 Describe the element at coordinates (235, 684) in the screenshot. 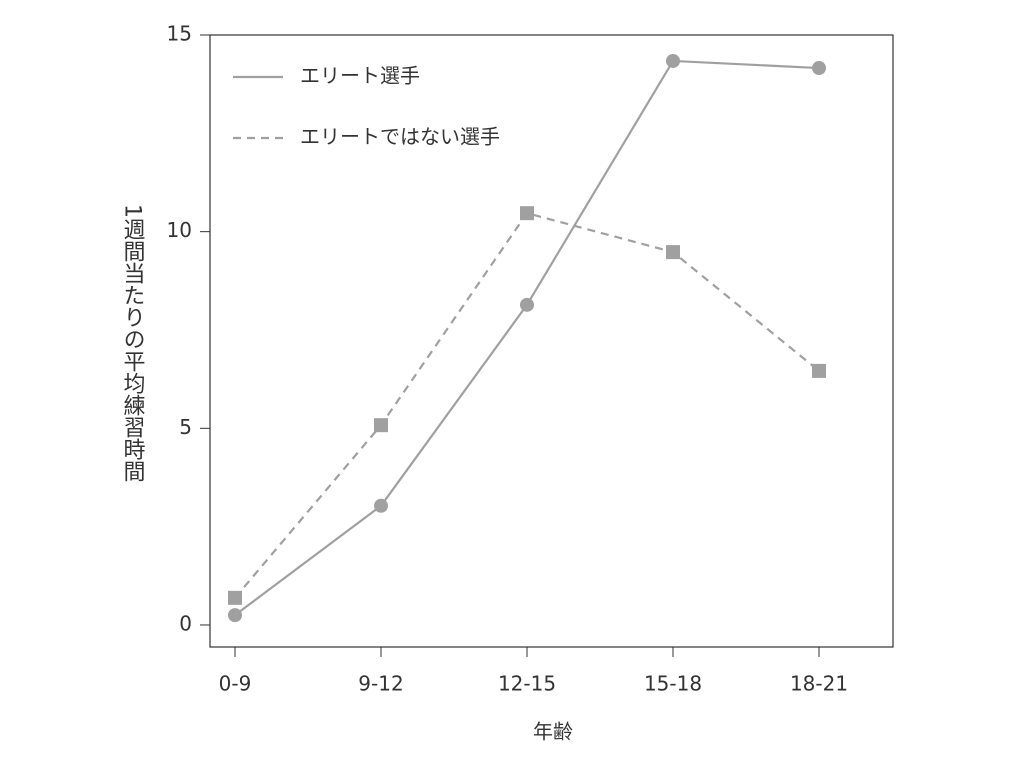

I see `x-tick-label: 0-9` at that location.